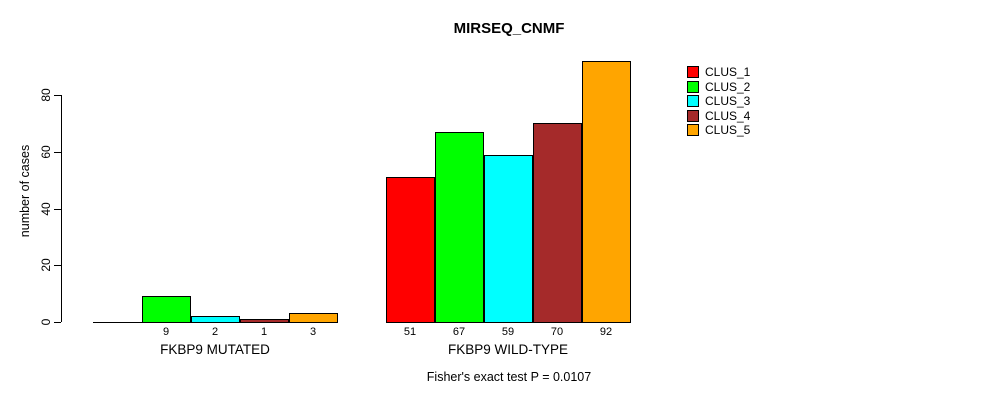 The width and height of the screenshot is (990, 400). I want to click on bar-value-label: 1, so click(264, 332).